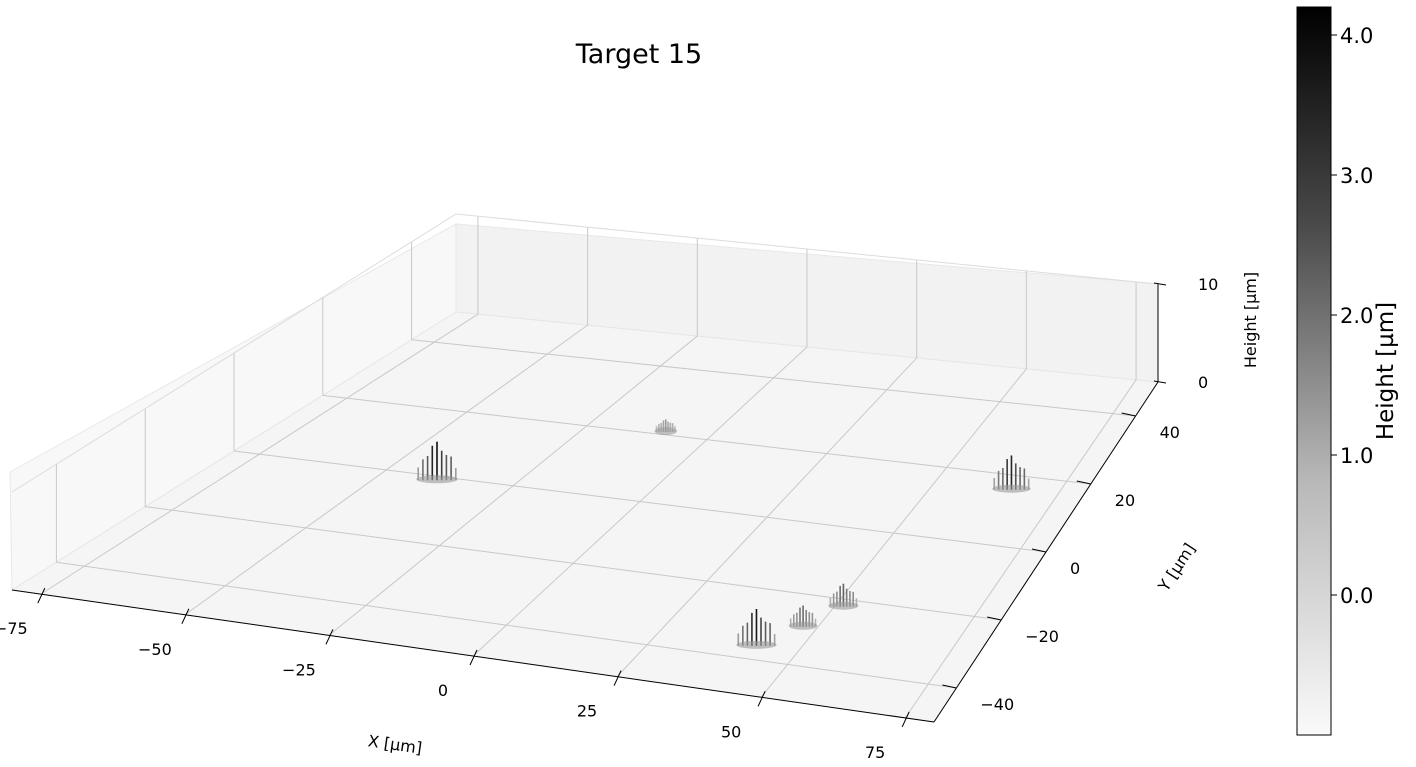 This screenshot has width=1416, height=767. I want to click on surface-features, so click(723, 534).